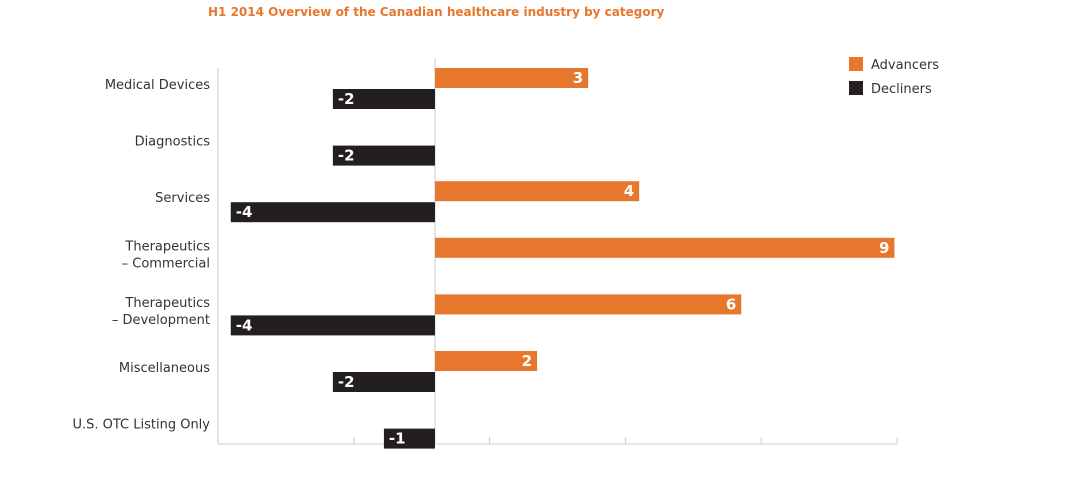  Describe the element at coordinates (901, 89) in the screenshot. I see `legend-label: Decliners` at that location.